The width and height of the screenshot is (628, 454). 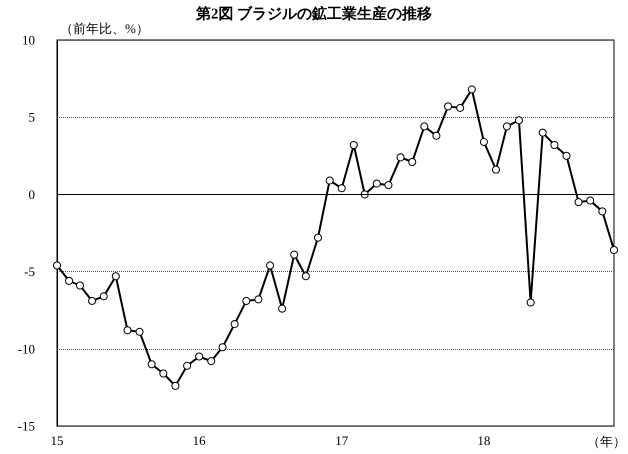 What do you see at coordinates (606, 441) in the screenshot?
I see `x-axis-title: （年）` at bounding box center [606, 441].